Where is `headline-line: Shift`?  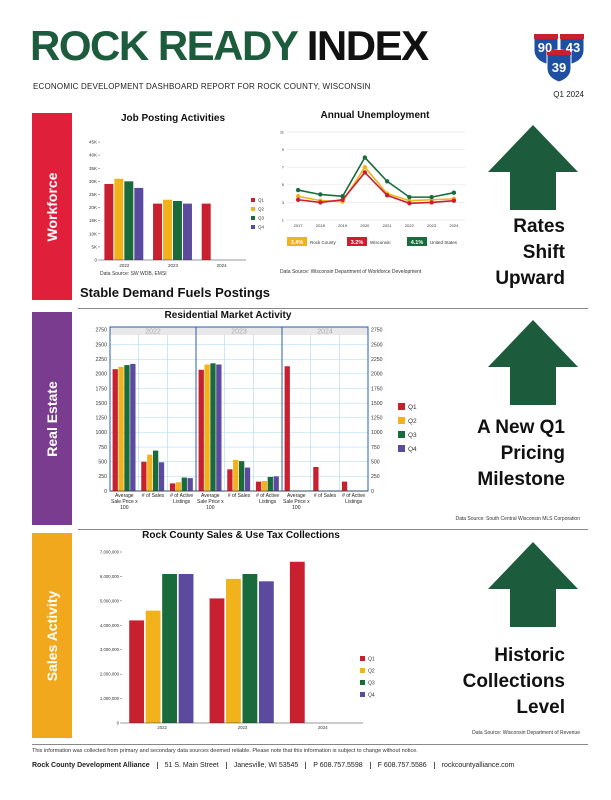 headline-line: Shift is located at coordinates (543, 252).